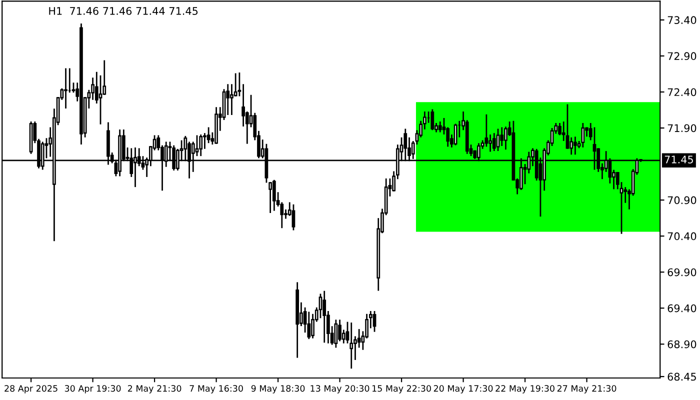  What do you see at coordinates (682, 92) in the screenshot?
I see `y-tick-label: 72.40` at bounding box center [682, 92].